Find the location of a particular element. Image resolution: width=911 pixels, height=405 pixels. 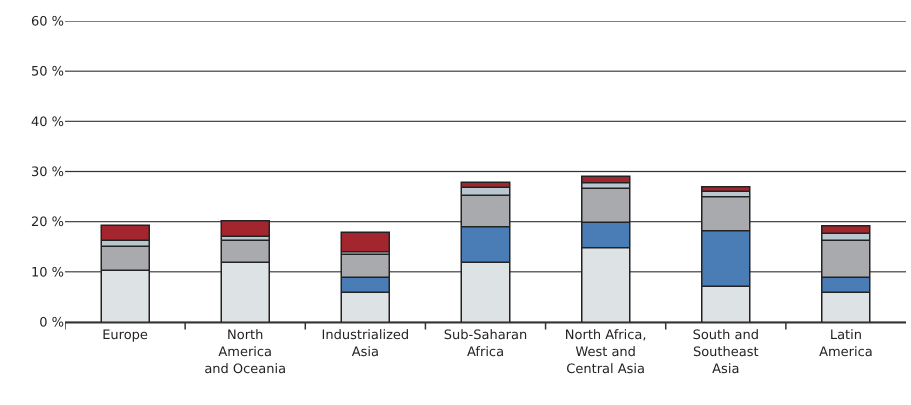

x-tick-label: Latin America is located at coordinates (846, 344).